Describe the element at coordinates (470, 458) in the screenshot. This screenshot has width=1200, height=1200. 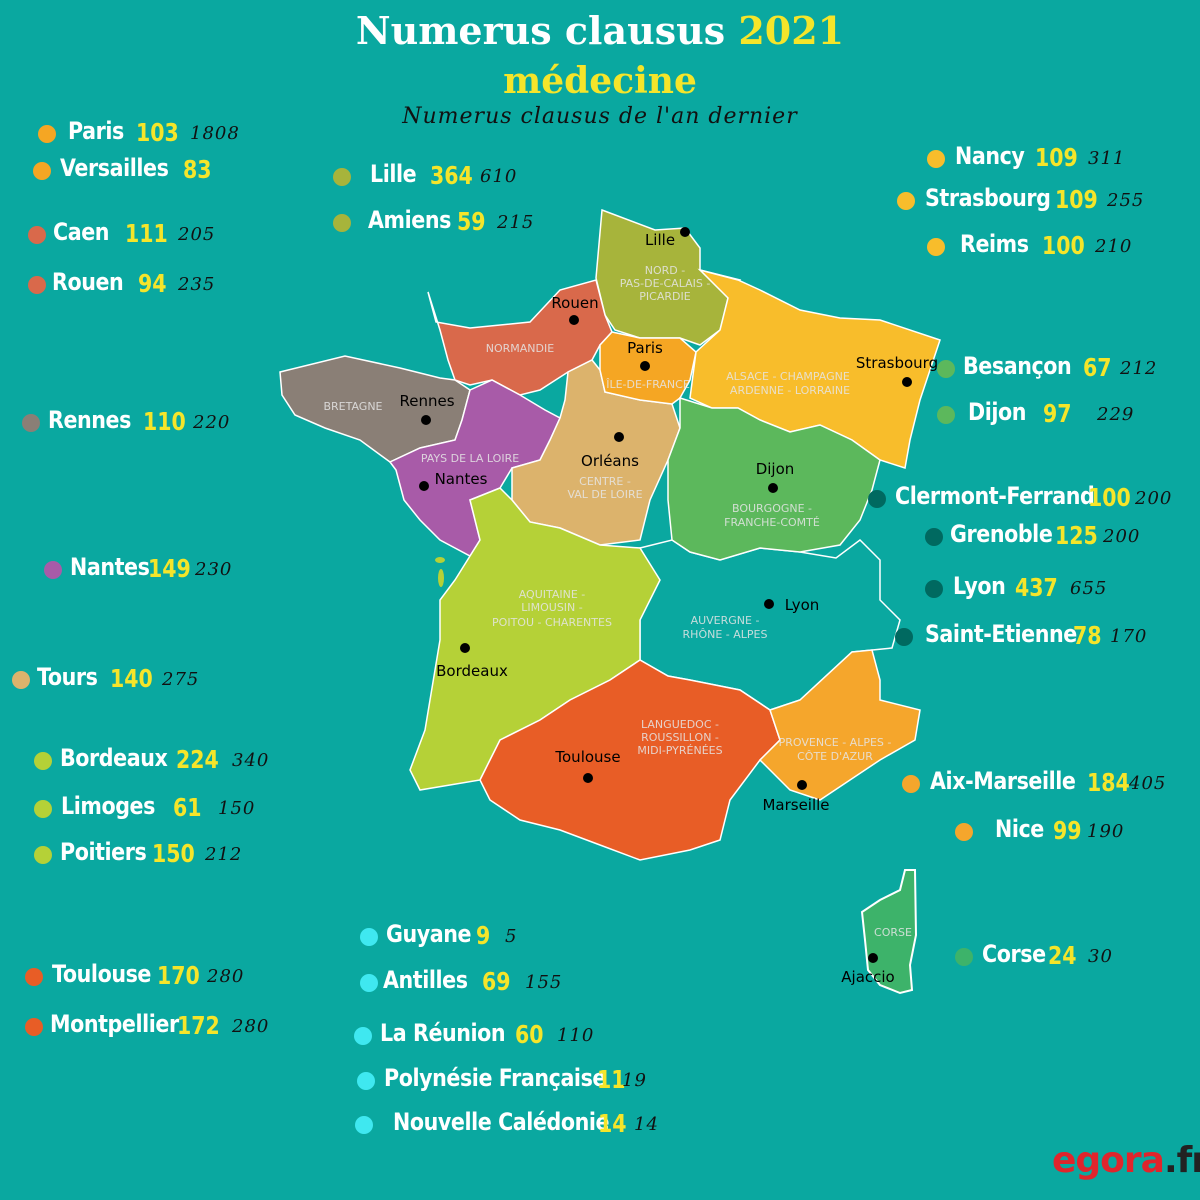
I see `label-pdl: PAYS DE LA LOIRE` at that location.